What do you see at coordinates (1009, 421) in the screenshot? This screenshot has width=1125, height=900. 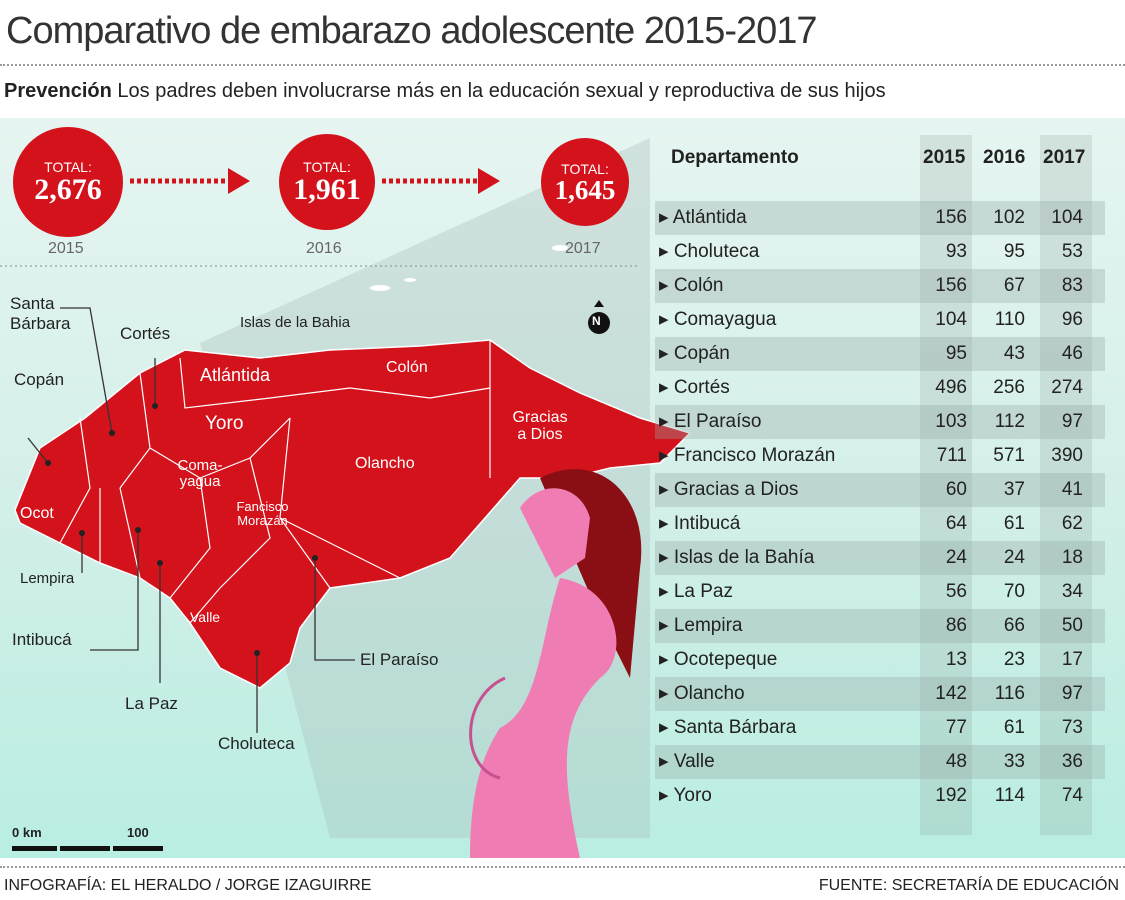 I see `cell-value: 112` at bounding box center [1009, 421].